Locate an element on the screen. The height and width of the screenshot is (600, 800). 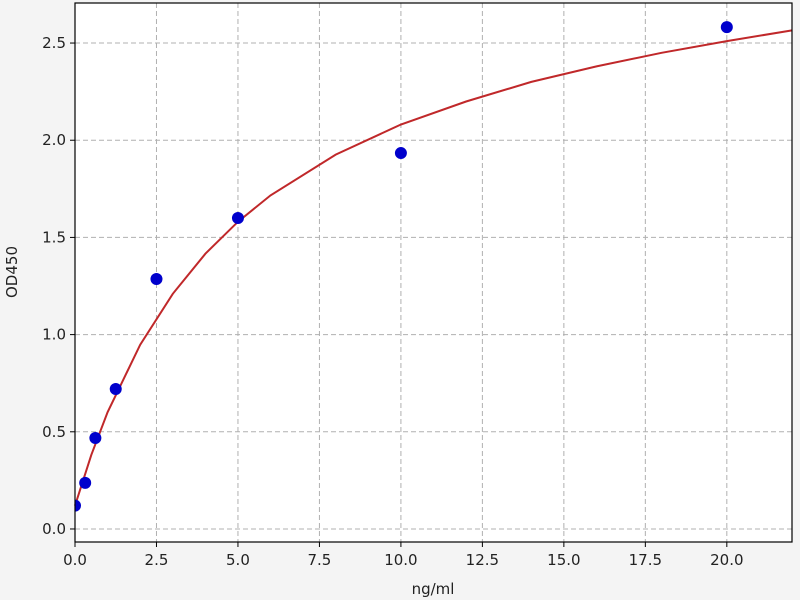
x-tick-label: 7.5 is located at coordinates (320, 560).